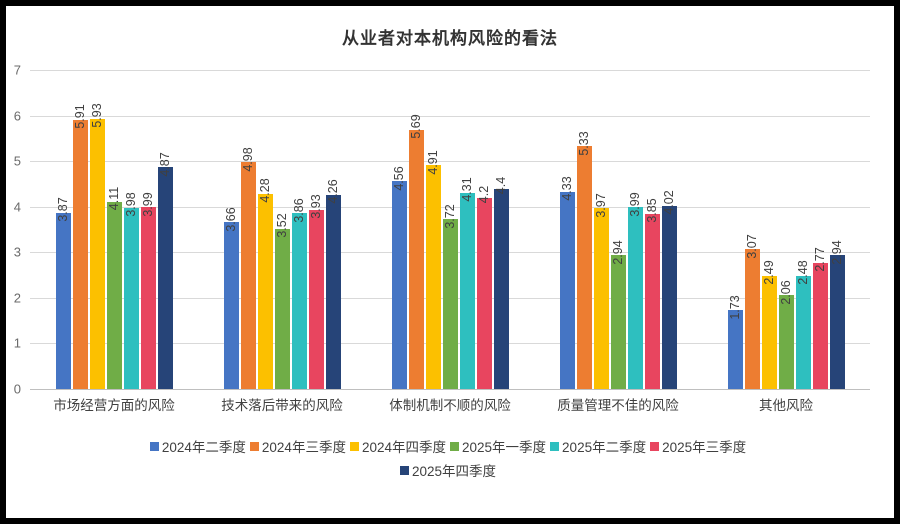  I want to click on bar-value-label: 3.98, so click(130, 204).